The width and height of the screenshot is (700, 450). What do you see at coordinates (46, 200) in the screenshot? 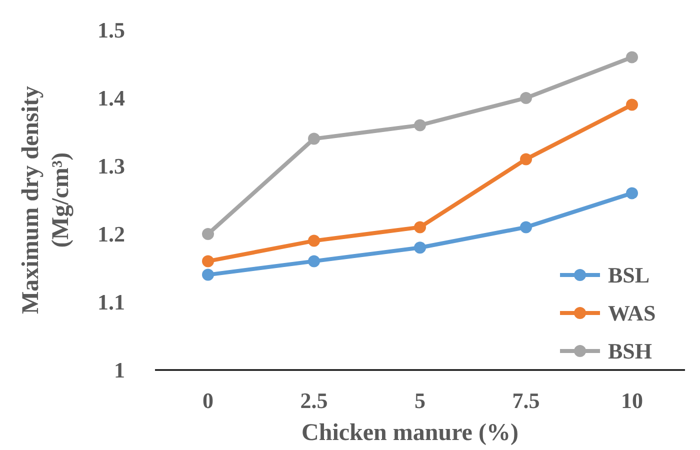
I see `y-axis-title: Maximum dry density (Mg/cm³)` at bounding box center [46, 200].